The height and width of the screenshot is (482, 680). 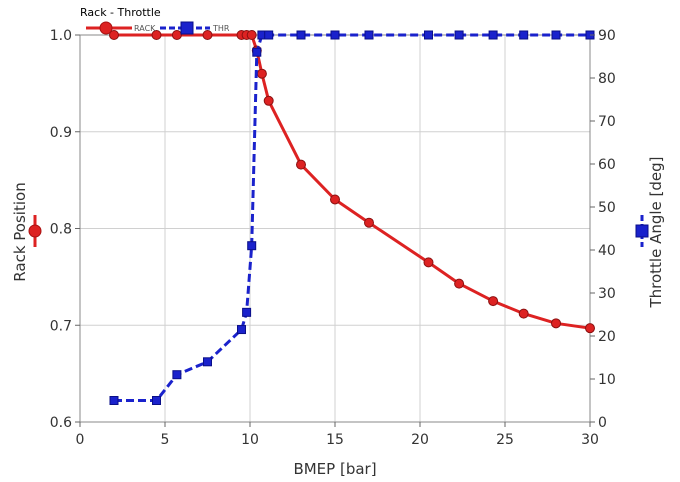 What do you see at coordinates (607, 165) in the screenshot?
I see `y2-tick-label: 60` at bounding box center [607, 165].